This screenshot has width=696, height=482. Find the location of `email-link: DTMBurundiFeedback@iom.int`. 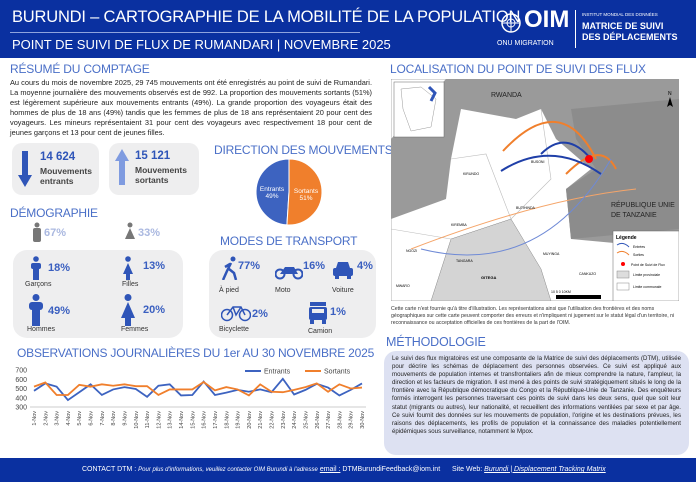

email-link: DTMBurundiFeedback@iom.int is located at coordinates (391, 469).